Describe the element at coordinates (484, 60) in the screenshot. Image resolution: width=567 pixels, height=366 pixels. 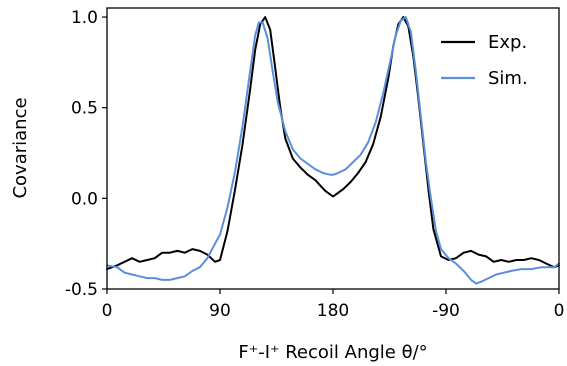
I see `legend: Exp. Sim.` at that location.